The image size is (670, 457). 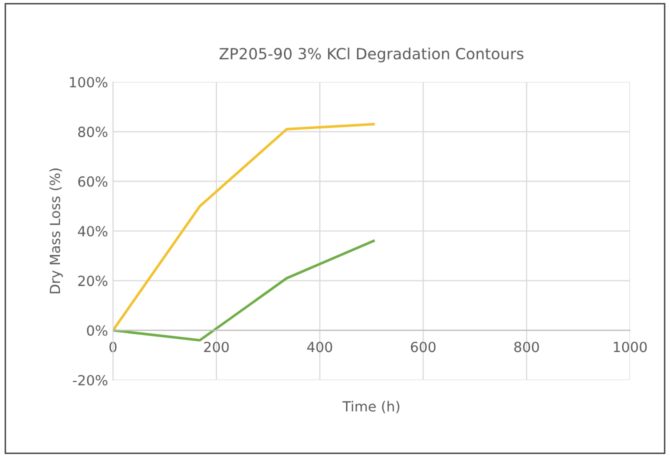 I want to click on x-axis-title: Time (h), so click(x=371, y=407).